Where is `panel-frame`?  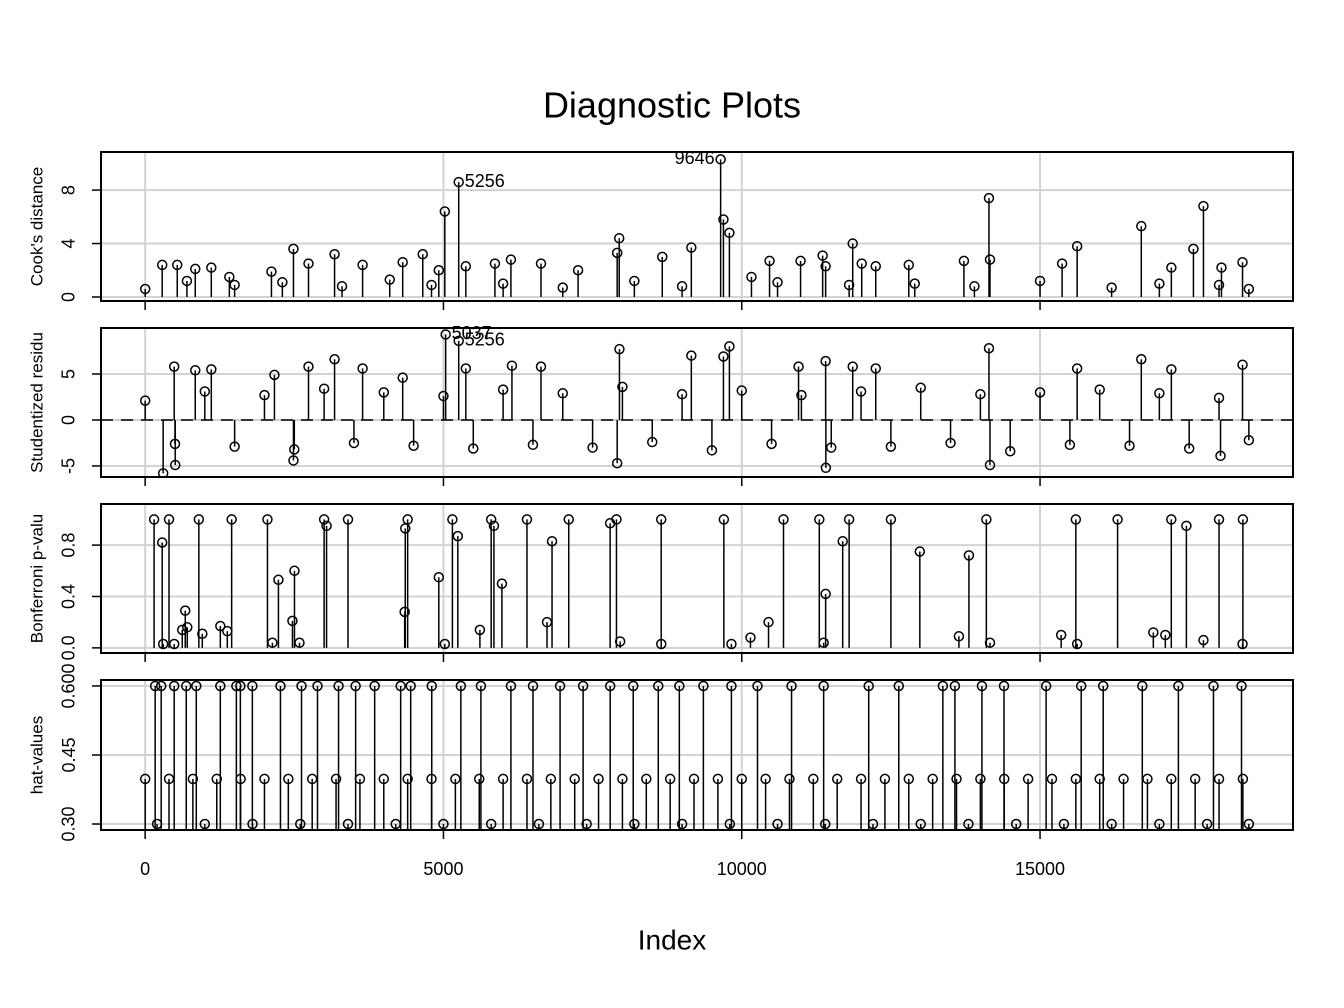 panel-frame is located at coordinates (697, 226).